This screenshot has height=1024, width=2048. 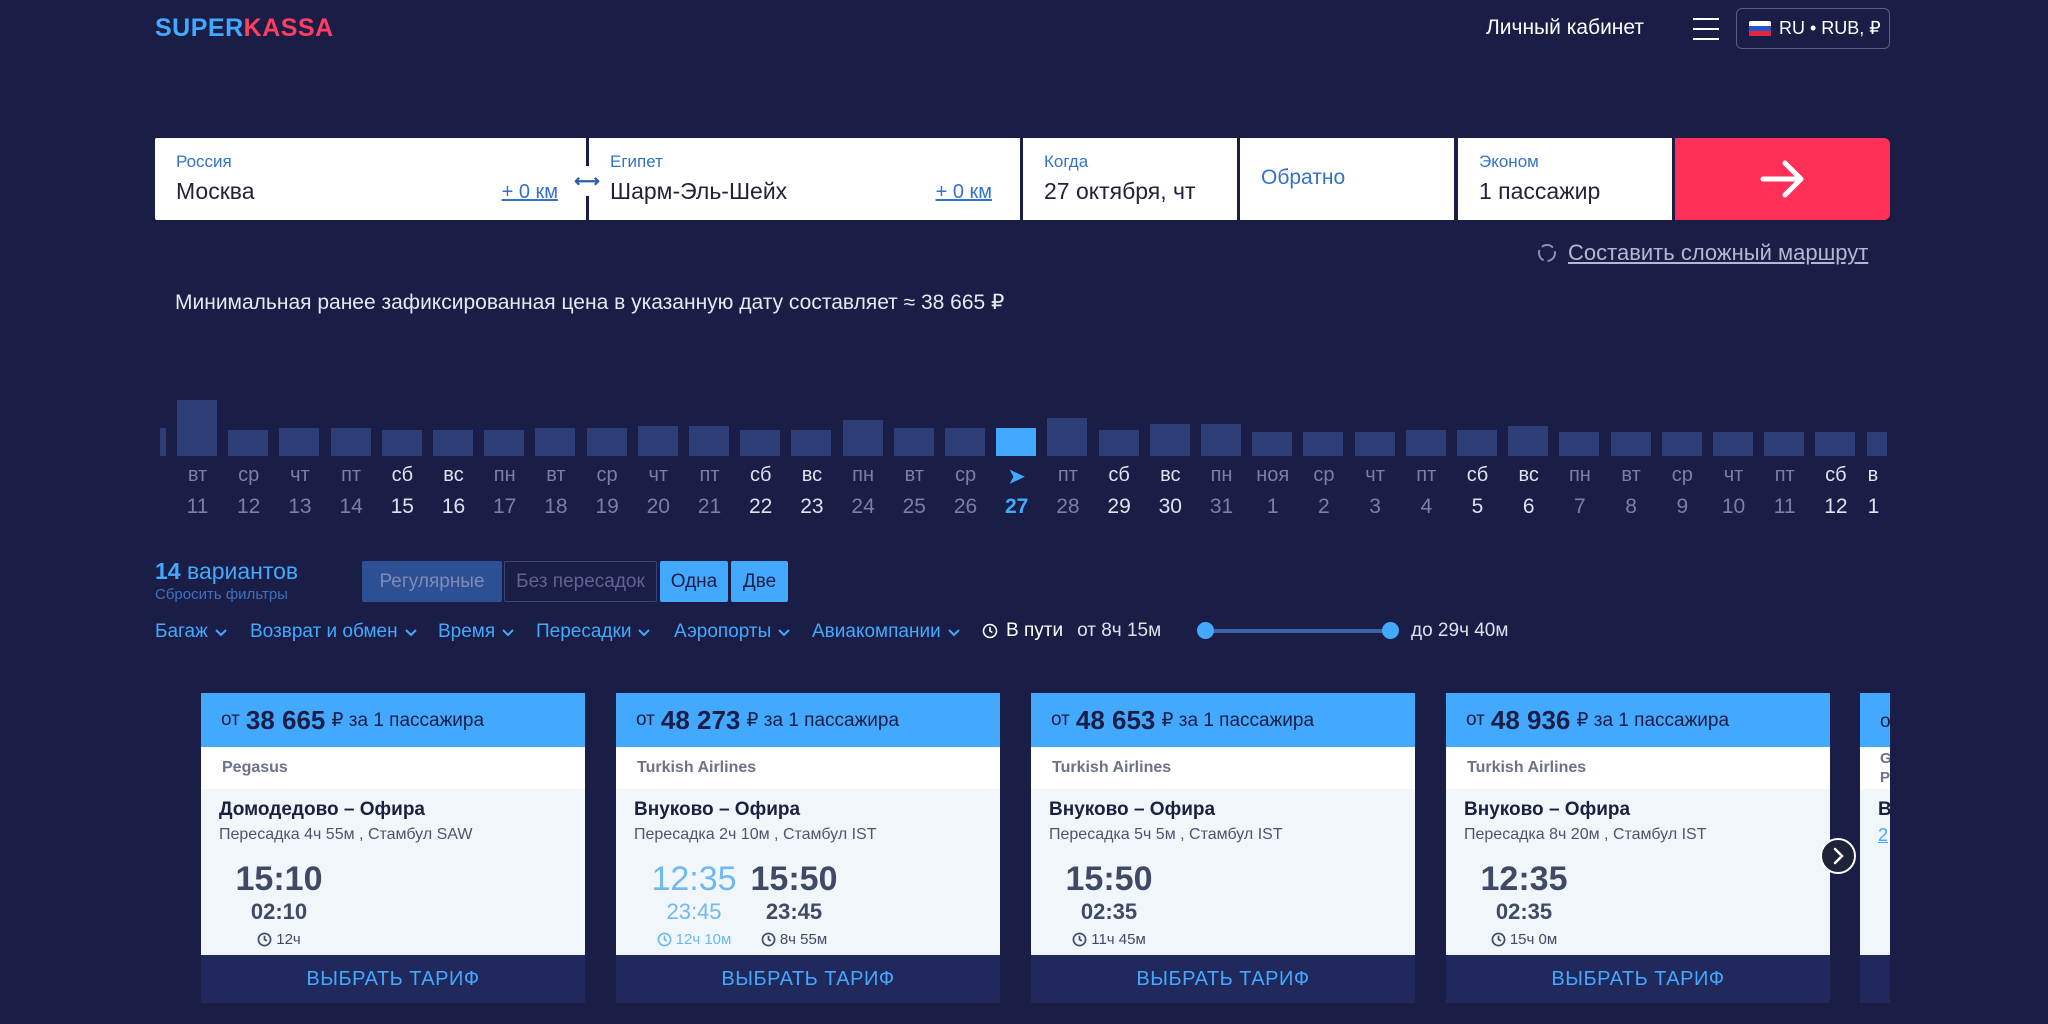 What do you see at coordinates (334, 632) in the screenshot?
I see `filter-dropdown: Возврат и обмен` at bounding box center [334, 632].